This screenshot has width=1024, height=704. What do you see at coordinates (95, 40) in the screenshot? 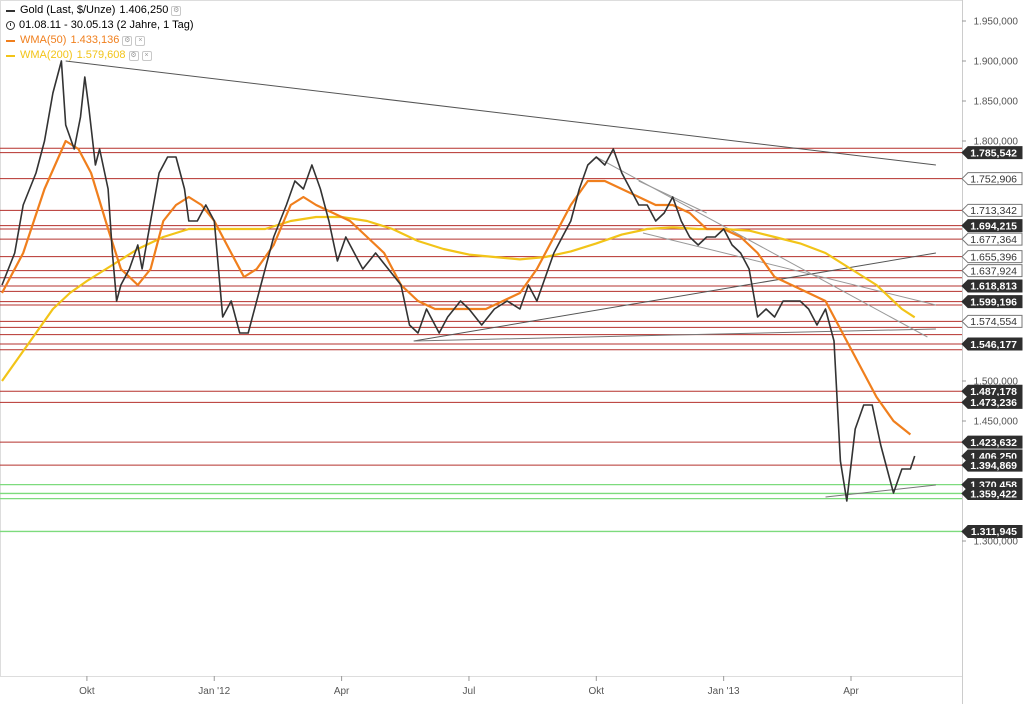
I see `legend-wma50-value: 1.433,136` at bounding box center [95, 40].